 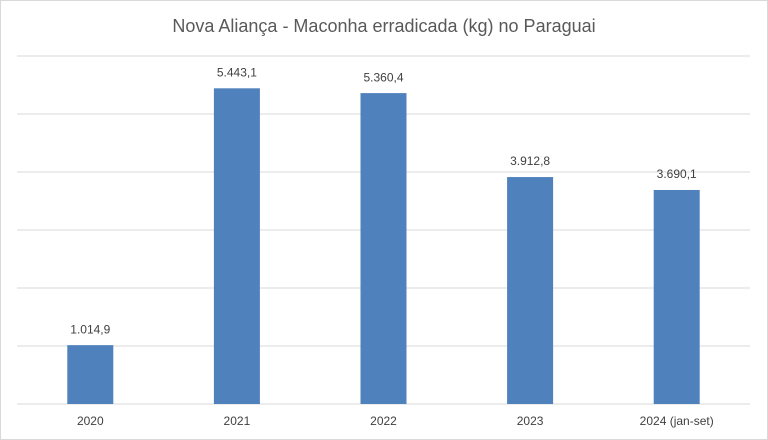 I want to click on x-tick-label: 2021, so click(x=237, y=421).